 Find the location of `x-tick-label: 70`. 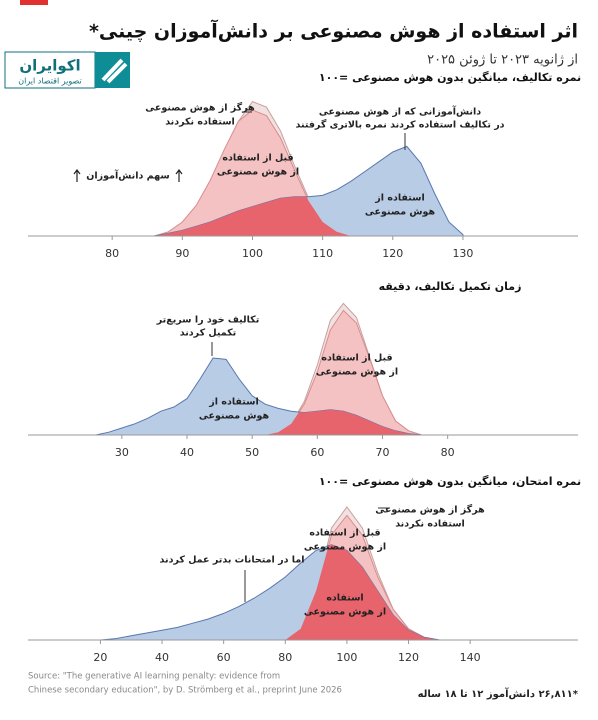

x-tick-label: 70 is located at coordinates (383, 452).